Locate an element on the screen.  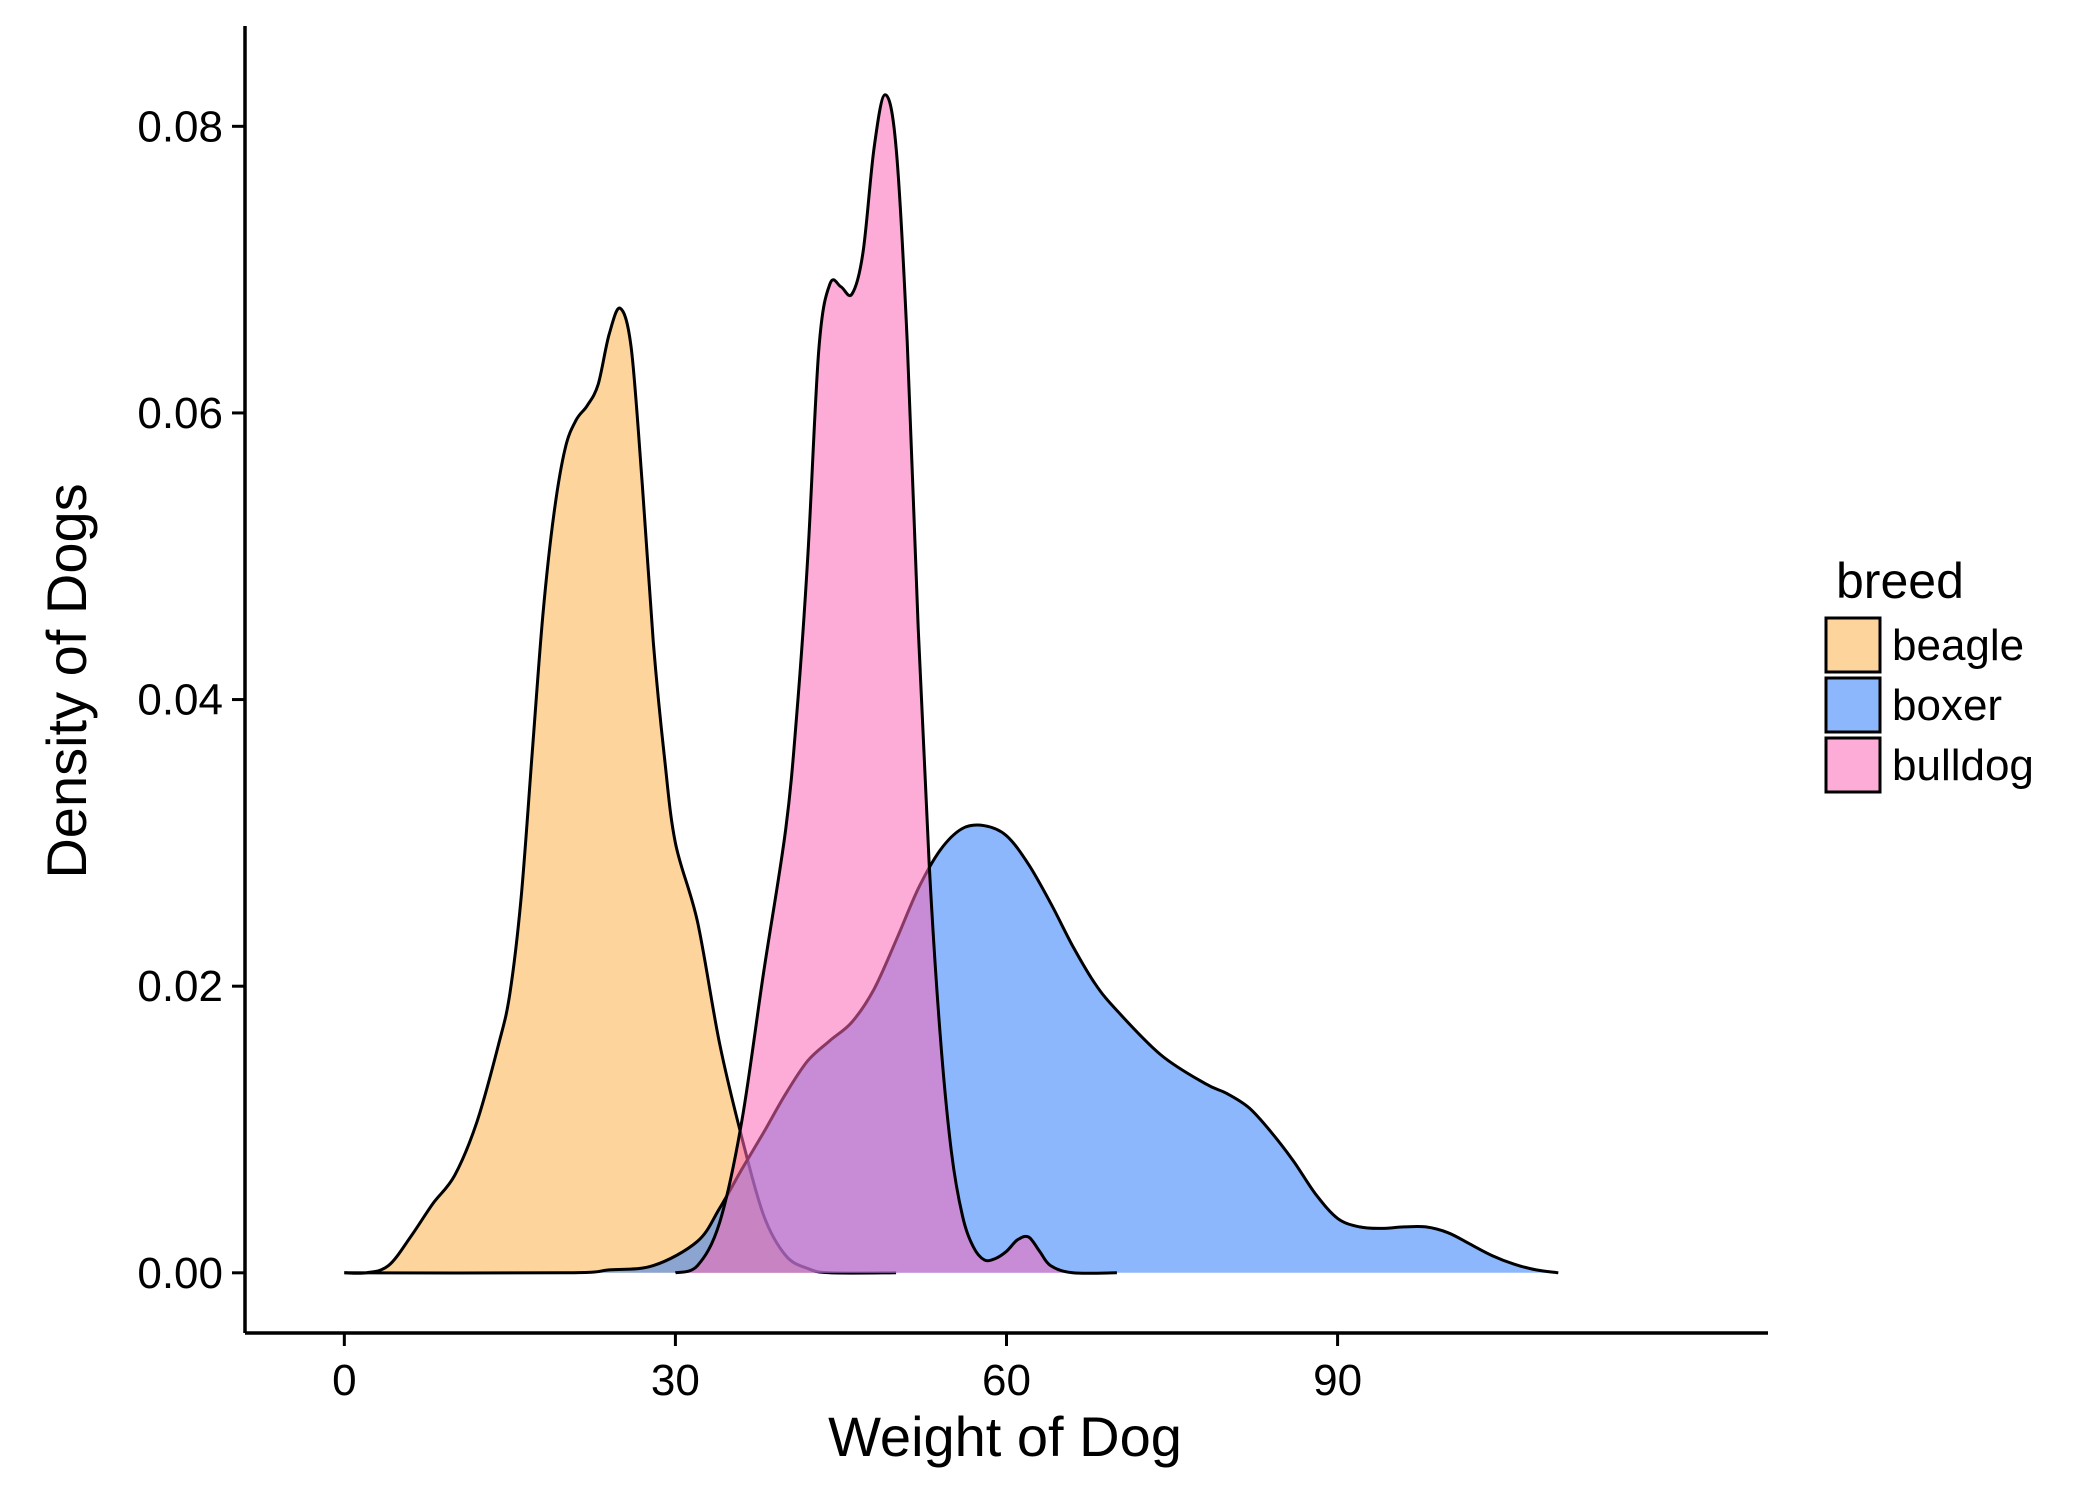
y-tick-label: 0.08 is located at coordinates (180, 126).